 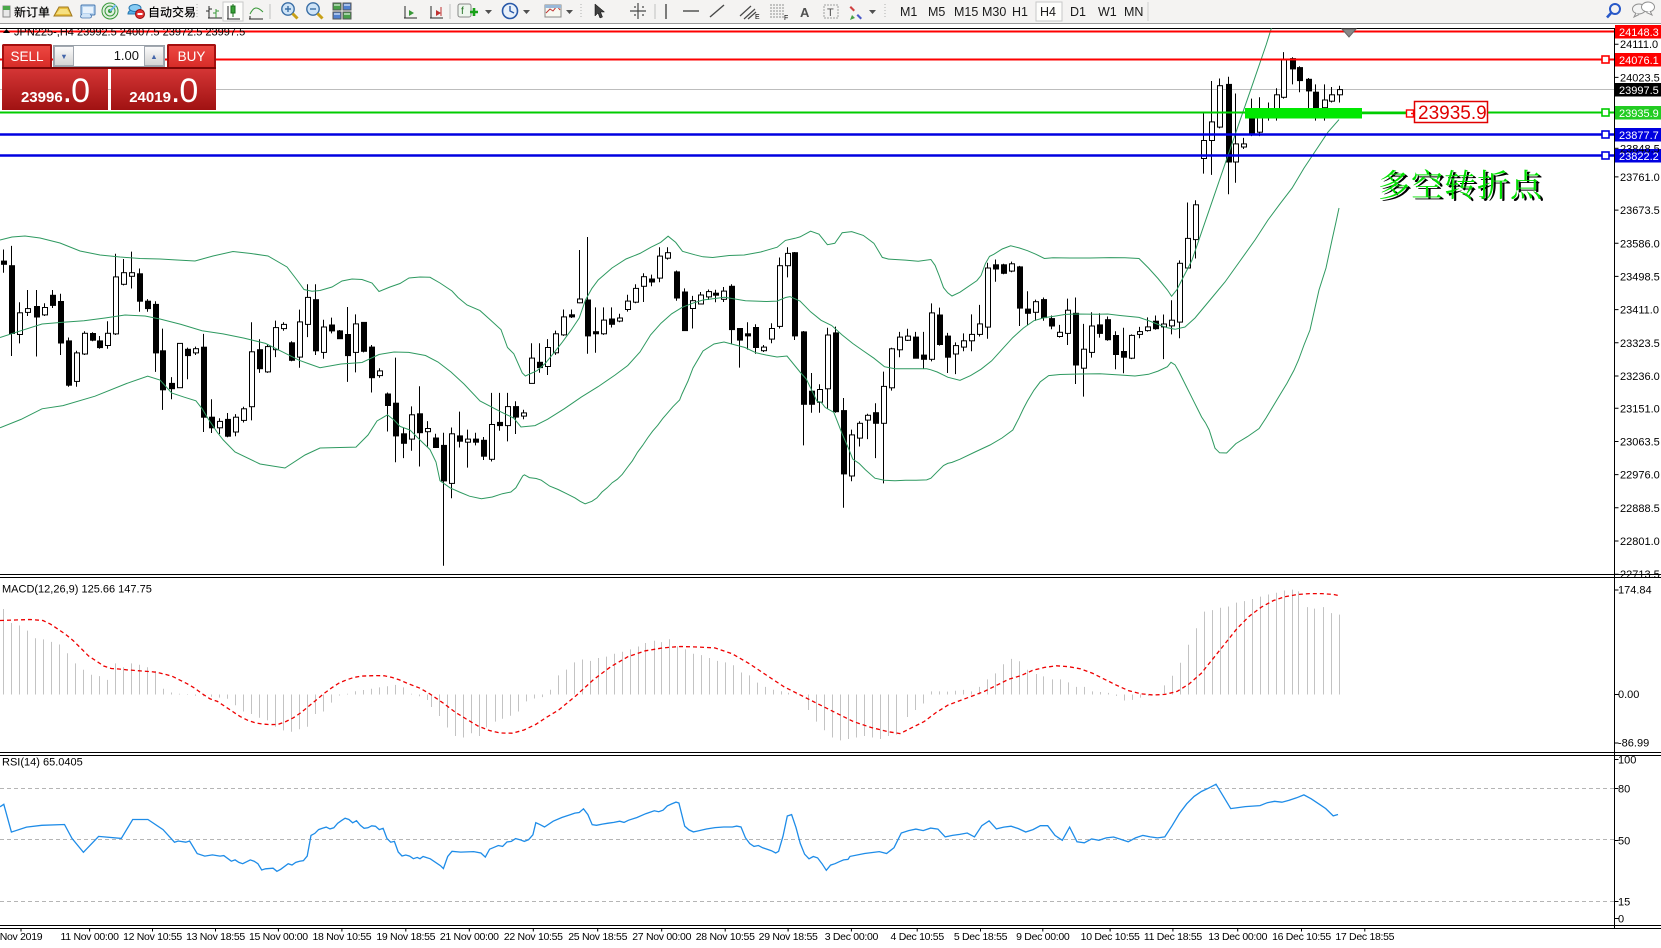 I want to click on svg-text: 29 Nov 18:55, so click(x=788, y=937).